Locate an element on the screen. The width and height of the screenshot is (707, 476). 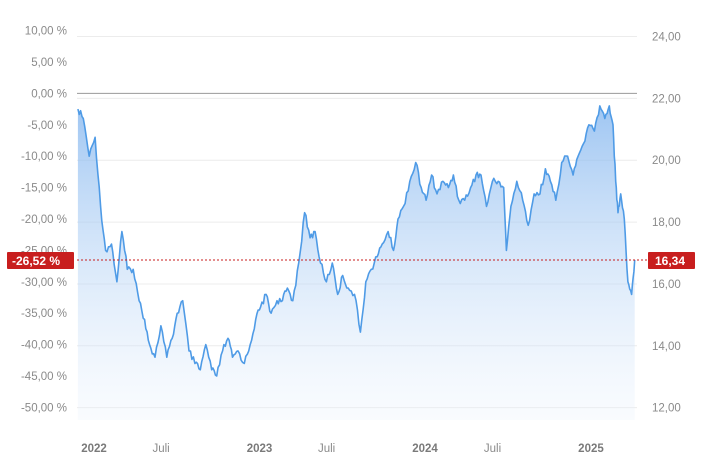
right-tick-label: 18,00 is located at coordinates (666, 223).